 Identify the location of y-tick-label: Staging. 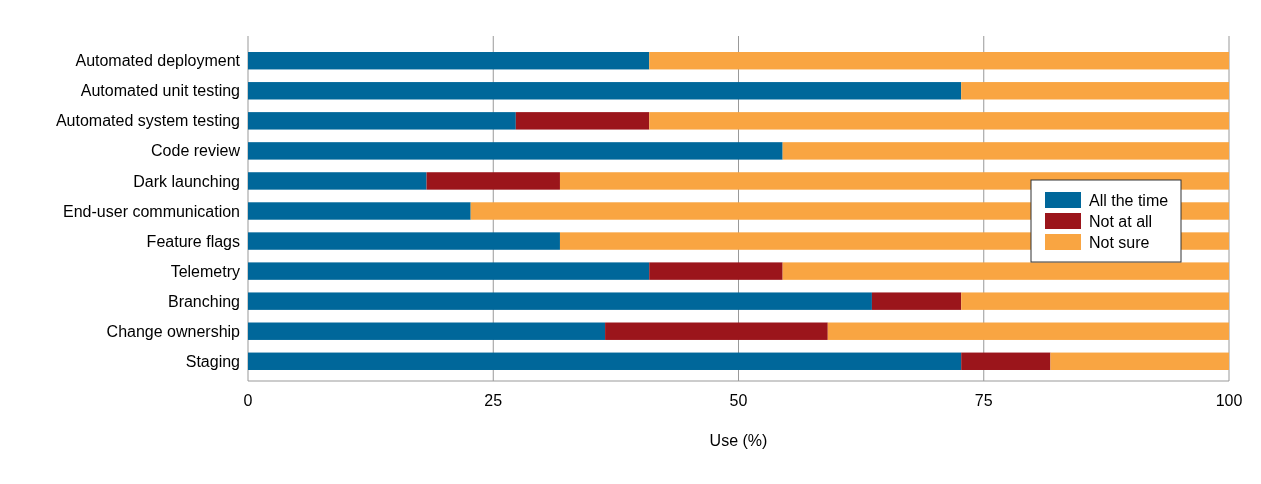
(212, 361).